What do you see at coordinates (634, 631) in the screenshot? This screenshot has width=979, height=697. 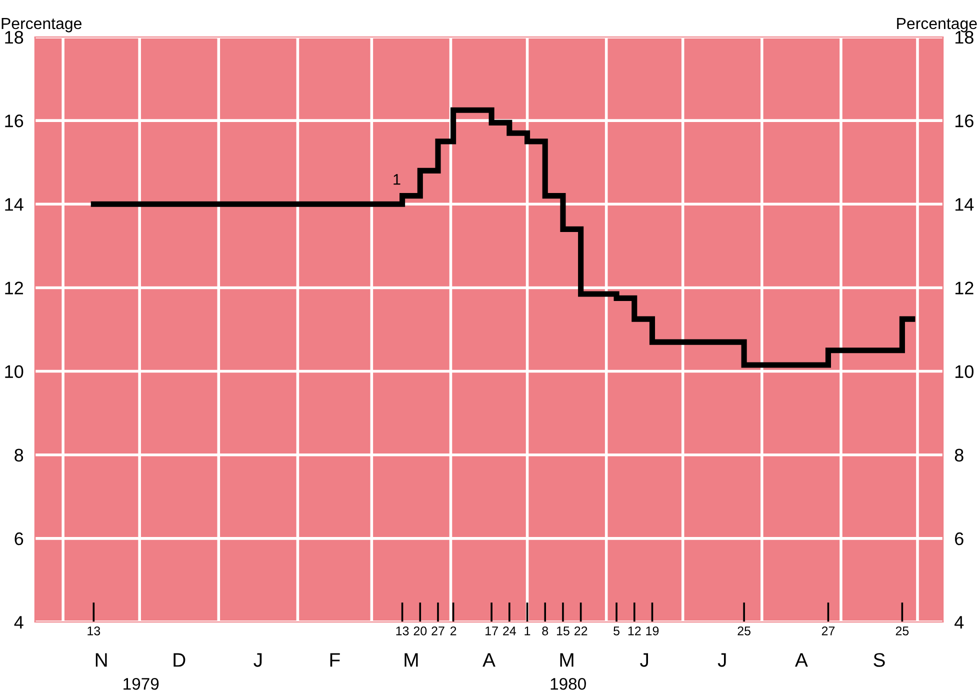 I see `x-tick-label: 12` at bounding box center [634, 631].